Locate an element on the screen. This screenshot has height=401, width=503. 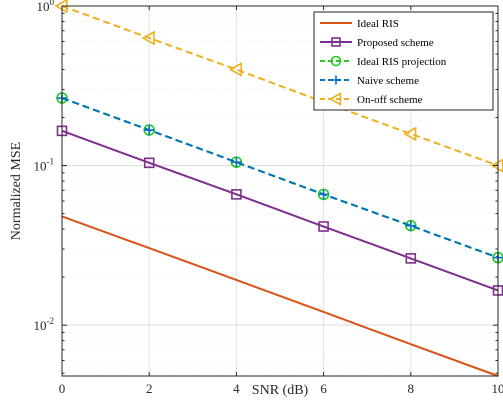
y-axis-label: Normalized MSE is located at coordinates (16, 191).